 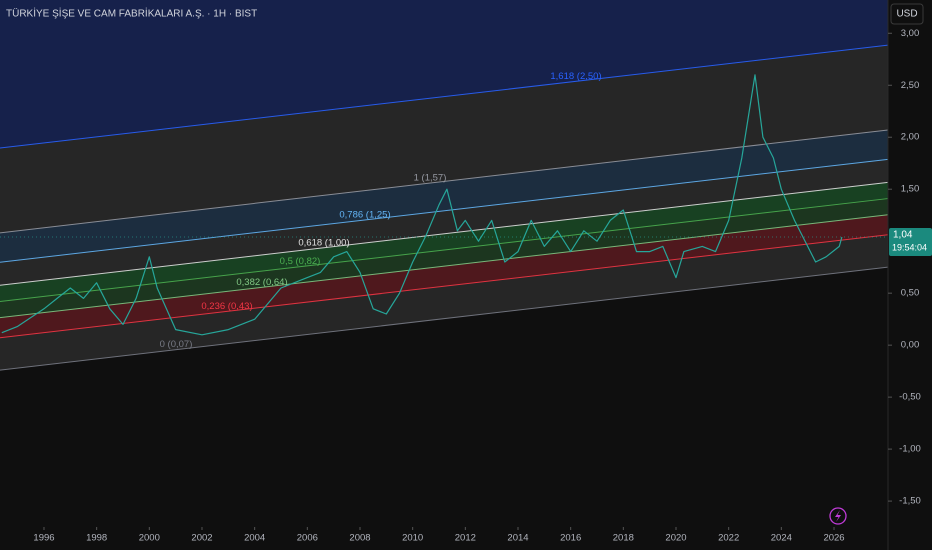 I want to click on x-tick-label: 2010, so click(x=412, y=538).